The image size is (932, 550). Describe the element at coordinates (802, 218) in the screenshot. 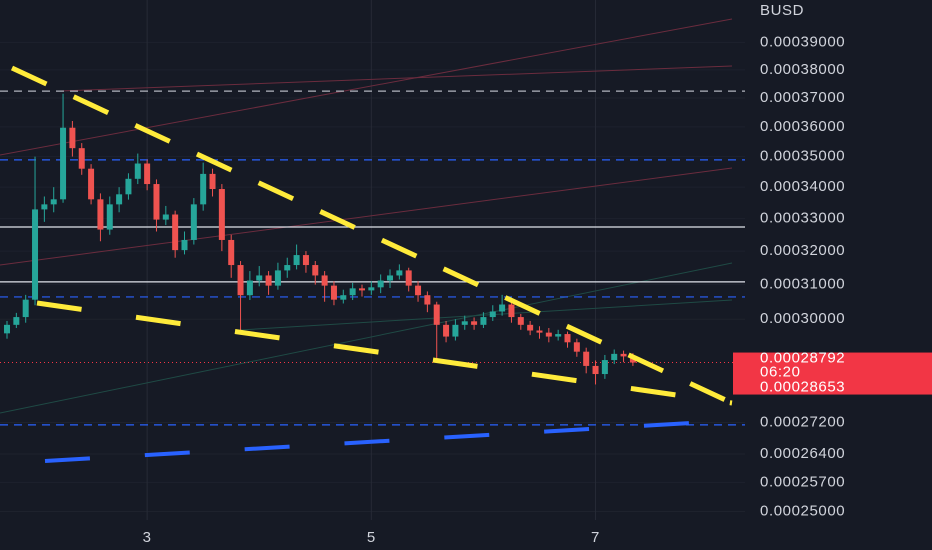

I see `y-tick-label: 0.00033000` at that location.